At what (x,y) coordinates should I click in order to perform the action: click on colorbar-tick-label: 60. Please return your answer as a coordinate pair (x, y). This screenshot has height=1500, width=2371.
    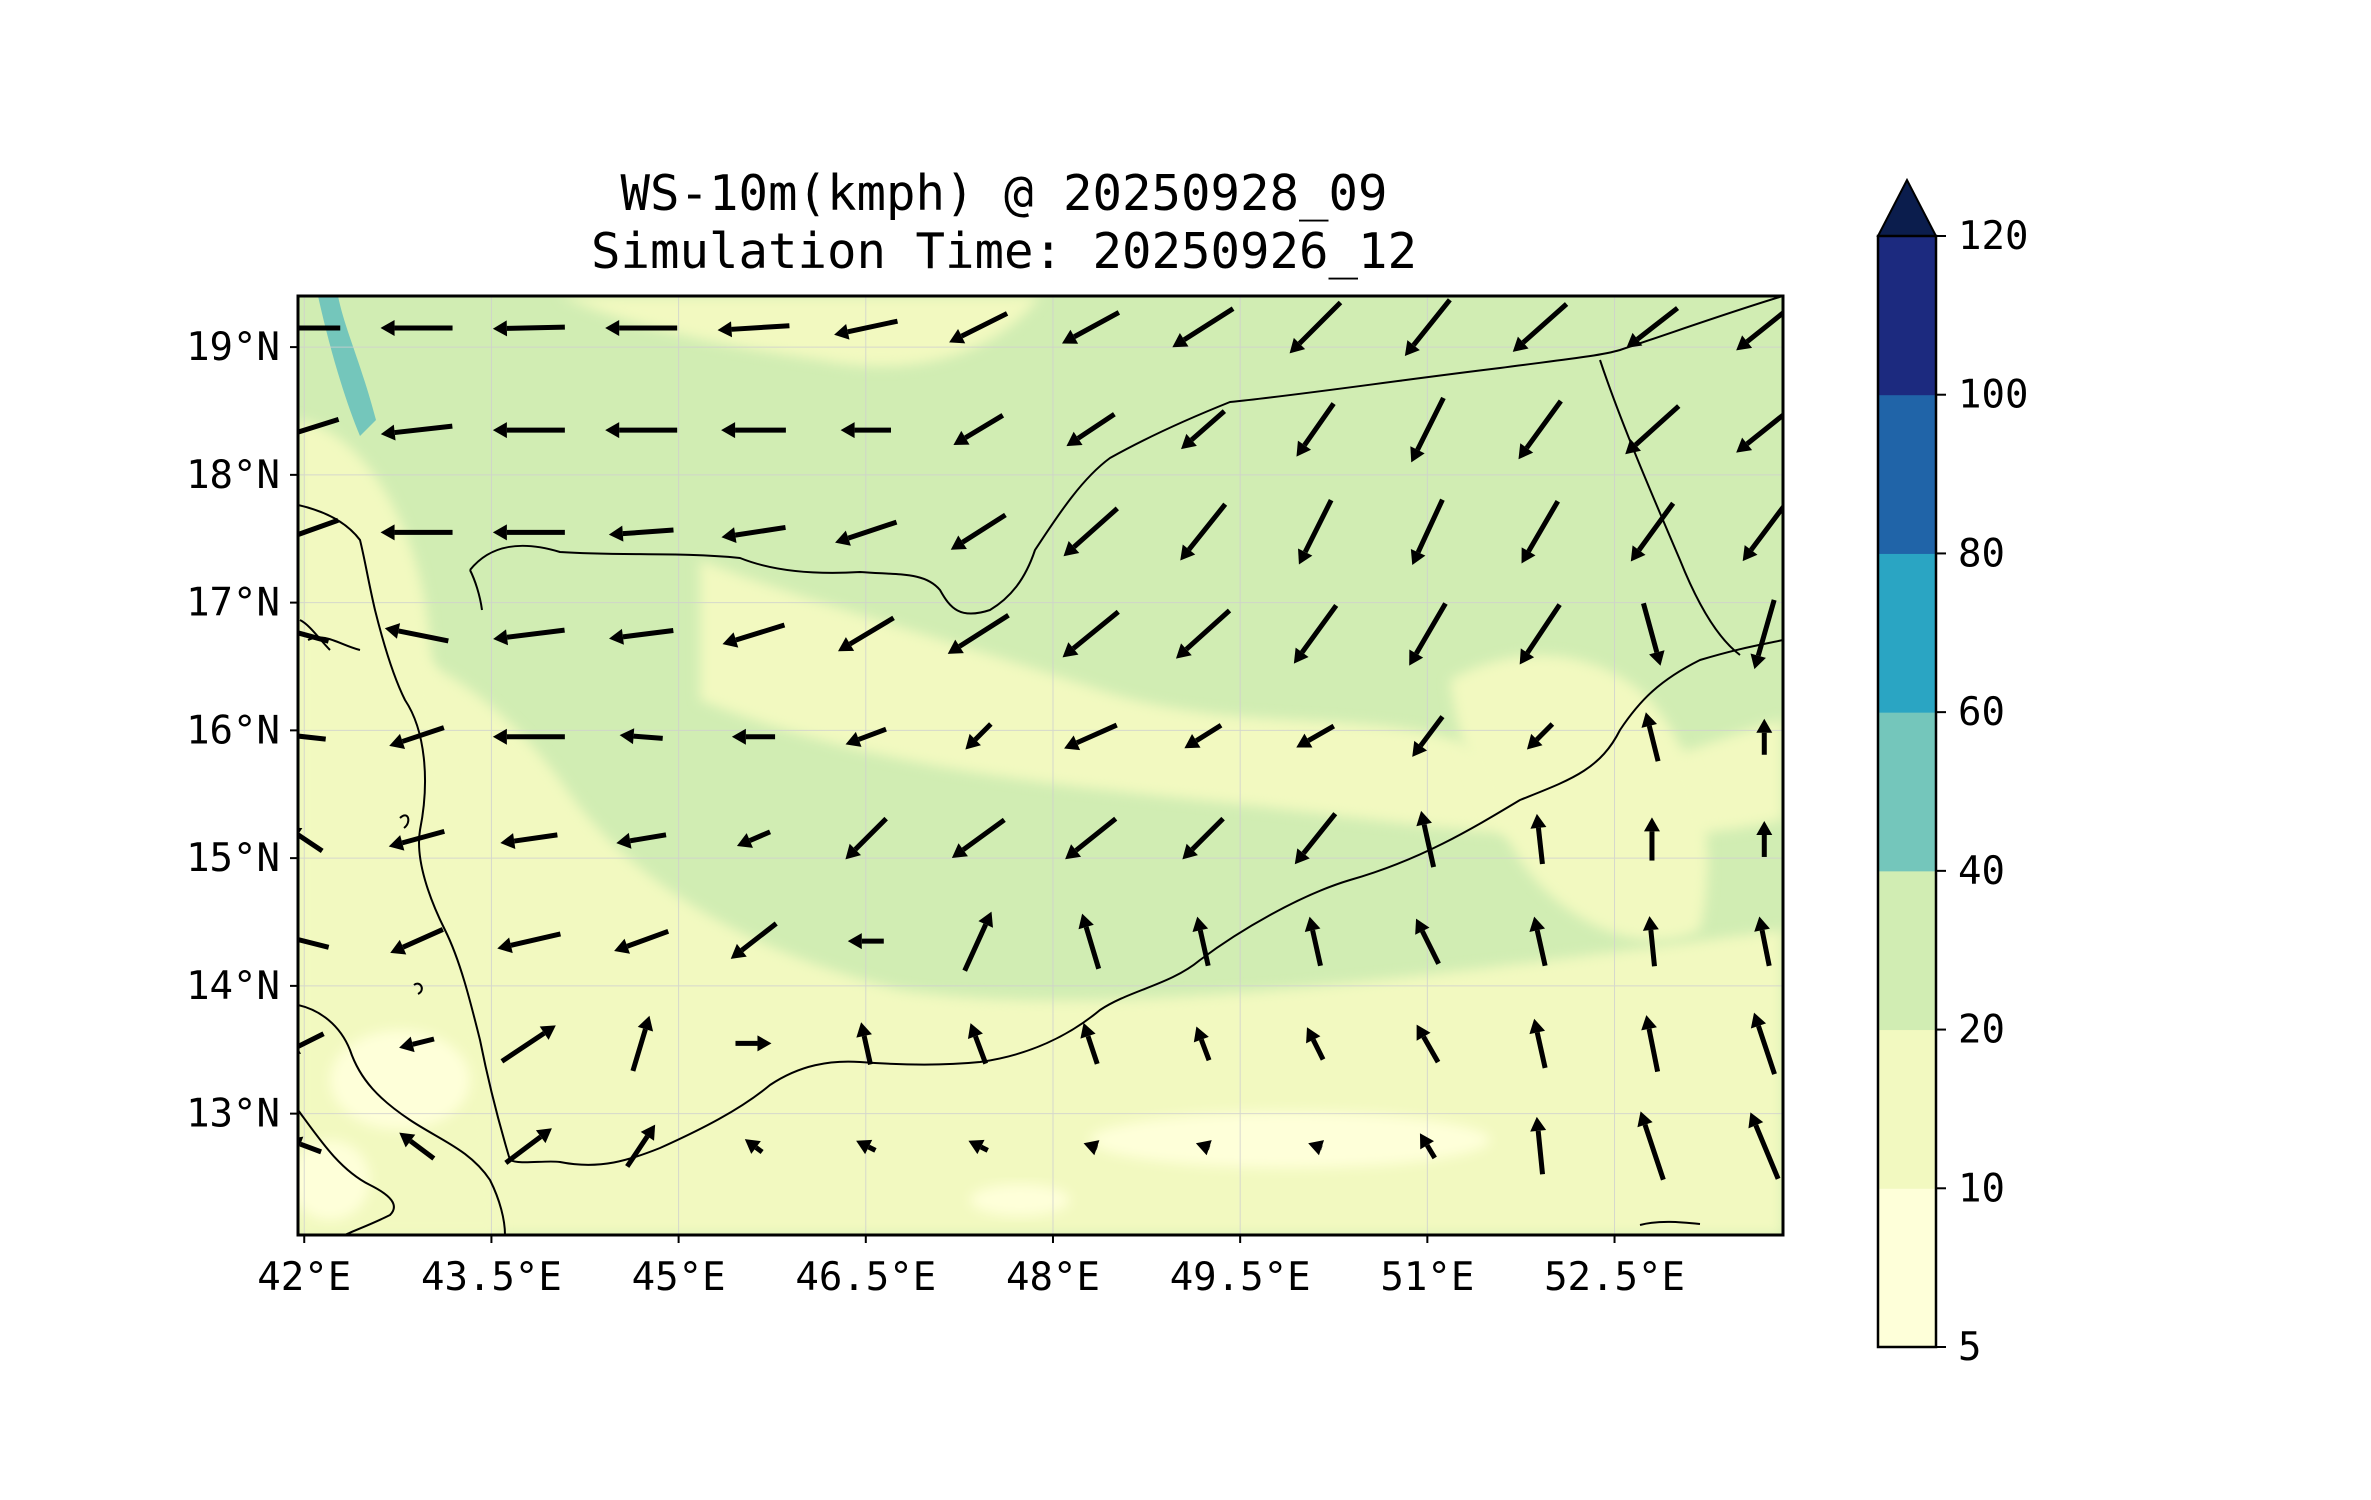
    Looking at the image, I should click on (1981, 712).